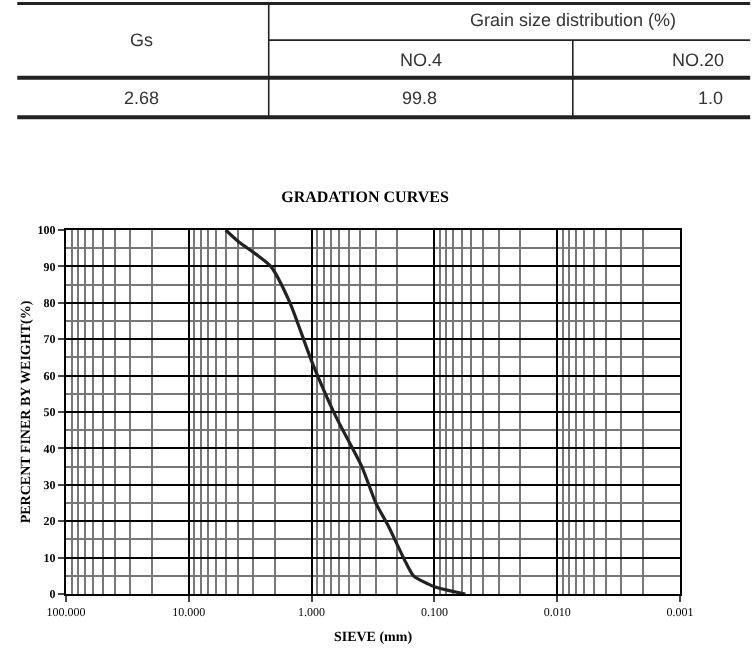 This screenshot has width=752, height=666. What do you see at coordinates (142, 98) in the screenshot?
I see `text: 2.68` at bounding box center [142, 98].